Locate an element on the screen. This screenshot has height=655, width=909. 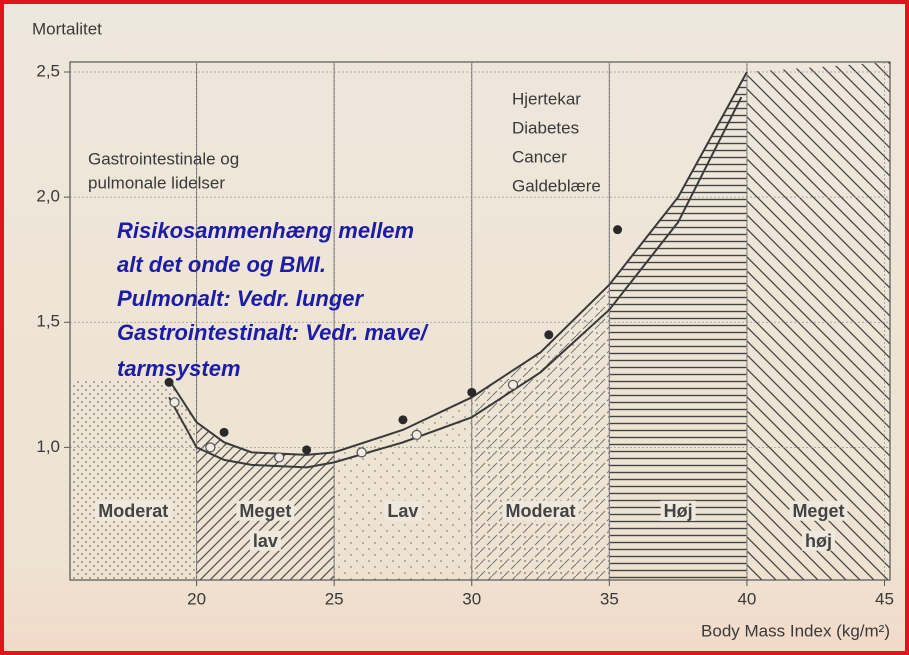
y-tick-label: 1,5 is located at coordinates (48, 321).